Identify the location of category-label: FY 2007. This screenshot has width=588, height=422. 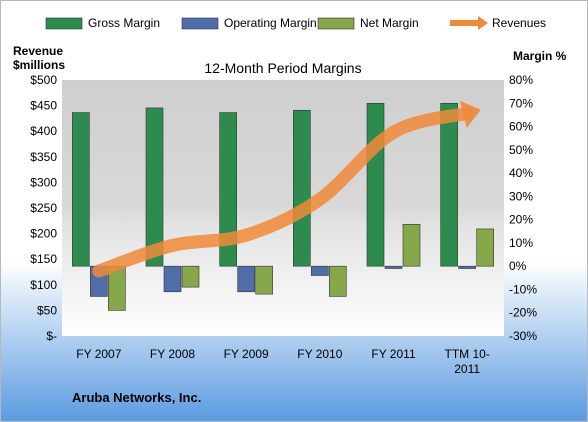
(98, 354).